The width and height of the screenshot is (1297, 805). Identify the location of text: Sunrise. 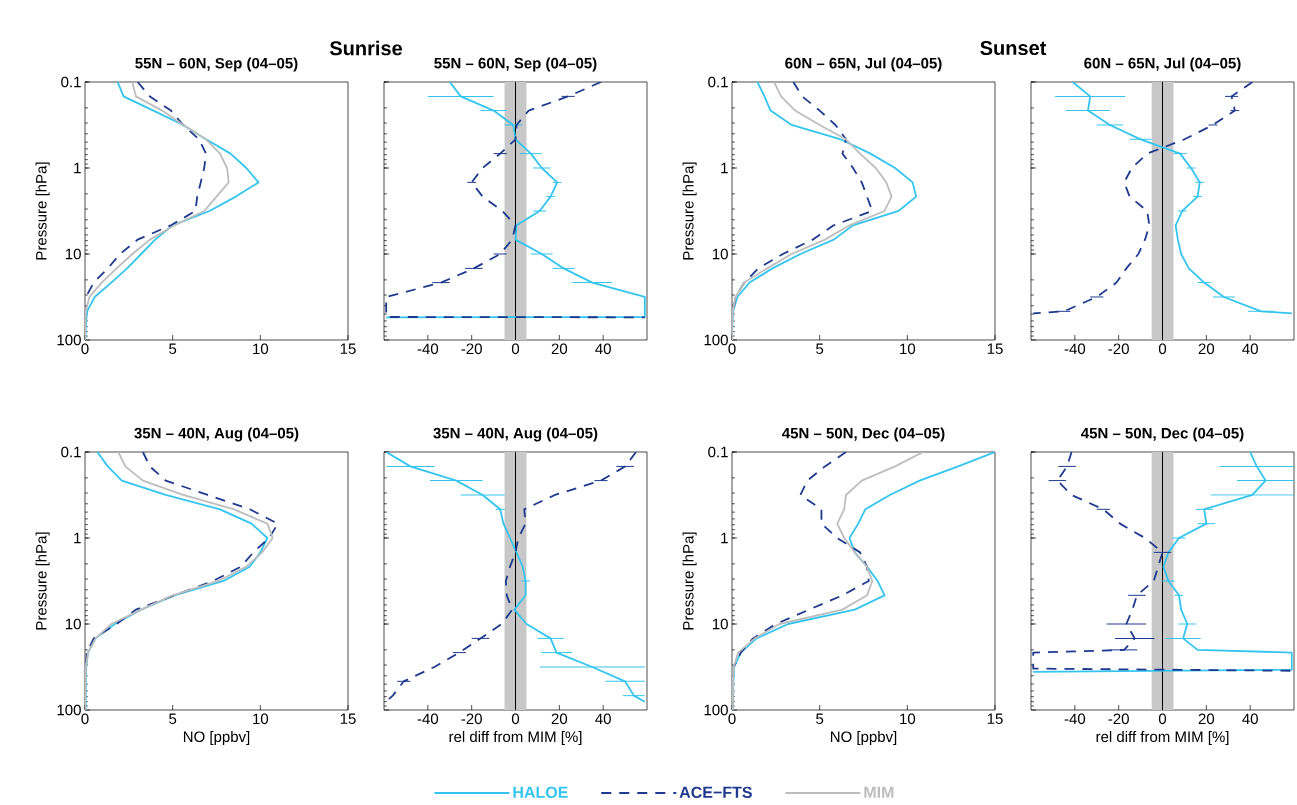
(366, 48).